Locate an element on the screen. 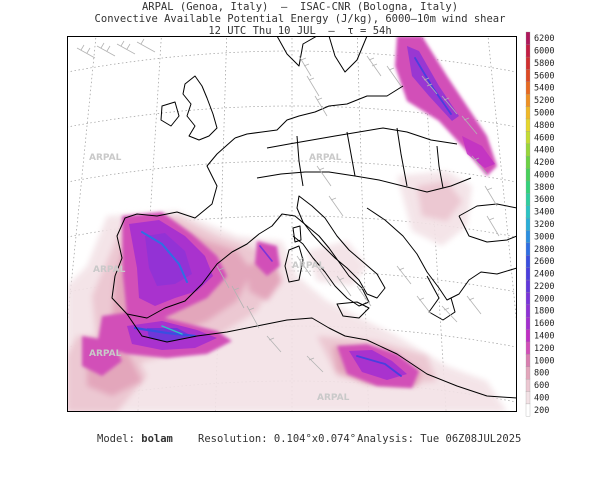 This screenshot has width=600, height=481. colorbar-label: 4800 is located at coordinates (544, 126).